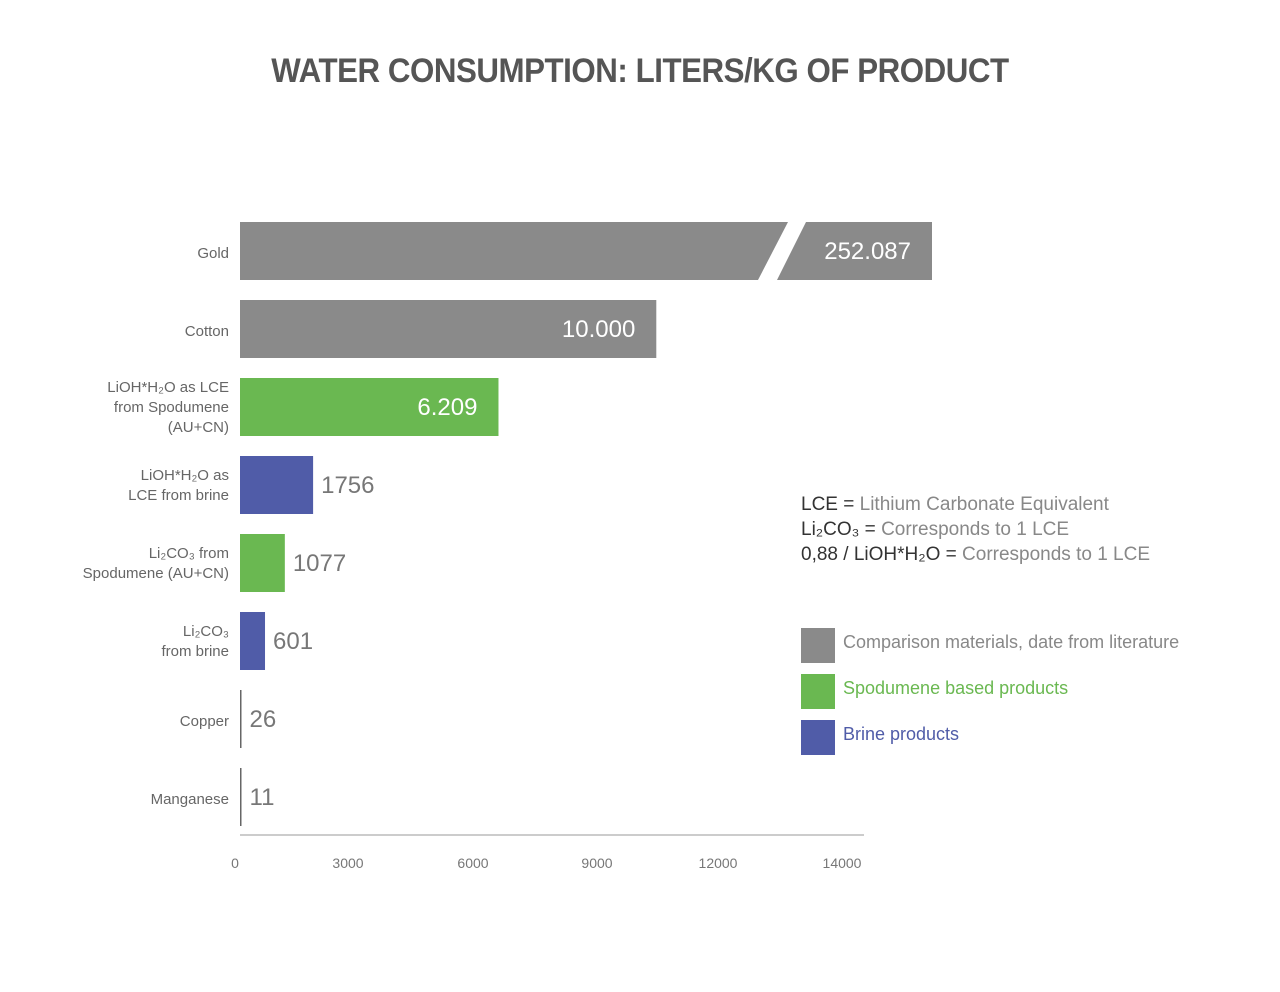 This screenshot has height=992, width=1280. Describe the element at coordinates (213, 253) in the screenshot. I see `category-label: Gold` at that location.